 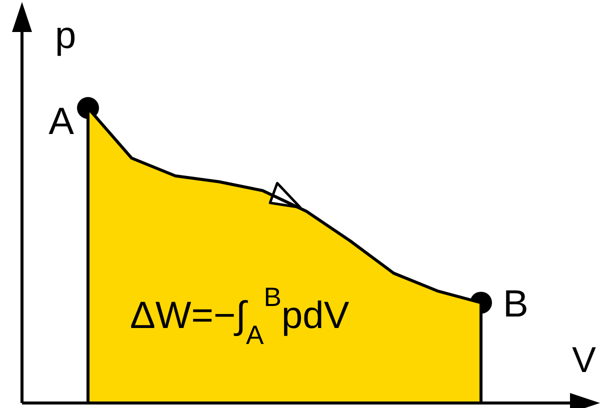 I want to click on x-axis-title: V, so click(x=584, y=359).